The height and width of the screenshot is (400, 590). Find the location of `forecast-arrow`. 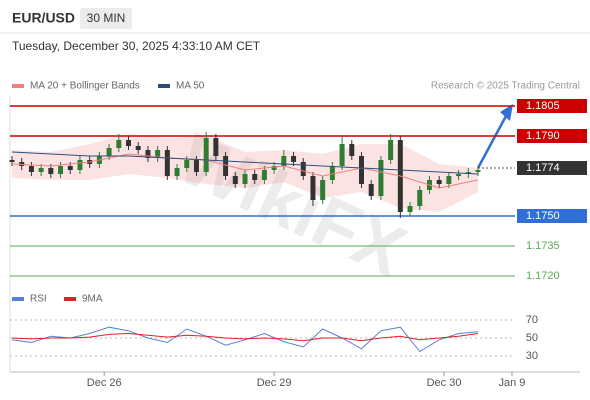

forecast-arrow is located at coordinates (492, 142).